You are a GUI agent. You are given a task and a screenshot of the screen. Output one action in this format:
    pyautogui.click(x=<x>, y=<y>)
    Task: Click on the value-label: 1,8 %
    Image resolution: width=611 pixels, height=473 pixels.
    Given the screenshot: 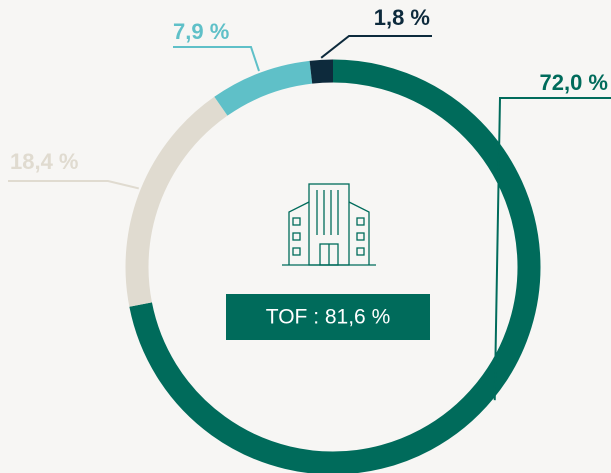 What is the action you would take?
    pyautogui.click(x=402, y=17)
    